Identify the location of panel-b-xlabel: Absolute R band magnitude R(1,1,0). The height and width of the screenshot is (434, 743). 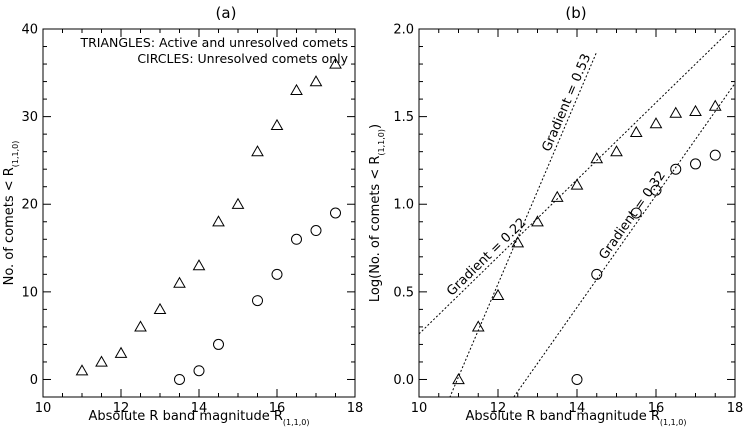
(575, 418).